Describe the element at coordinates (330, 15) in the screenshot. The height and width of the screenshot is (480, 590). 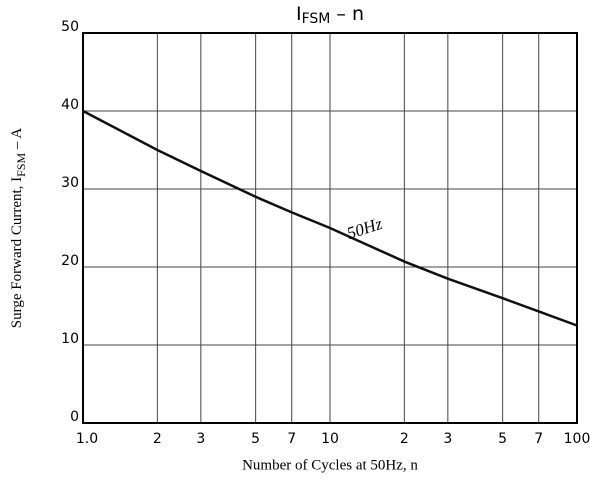
I see `chart-title: IFSM – n` at that location.